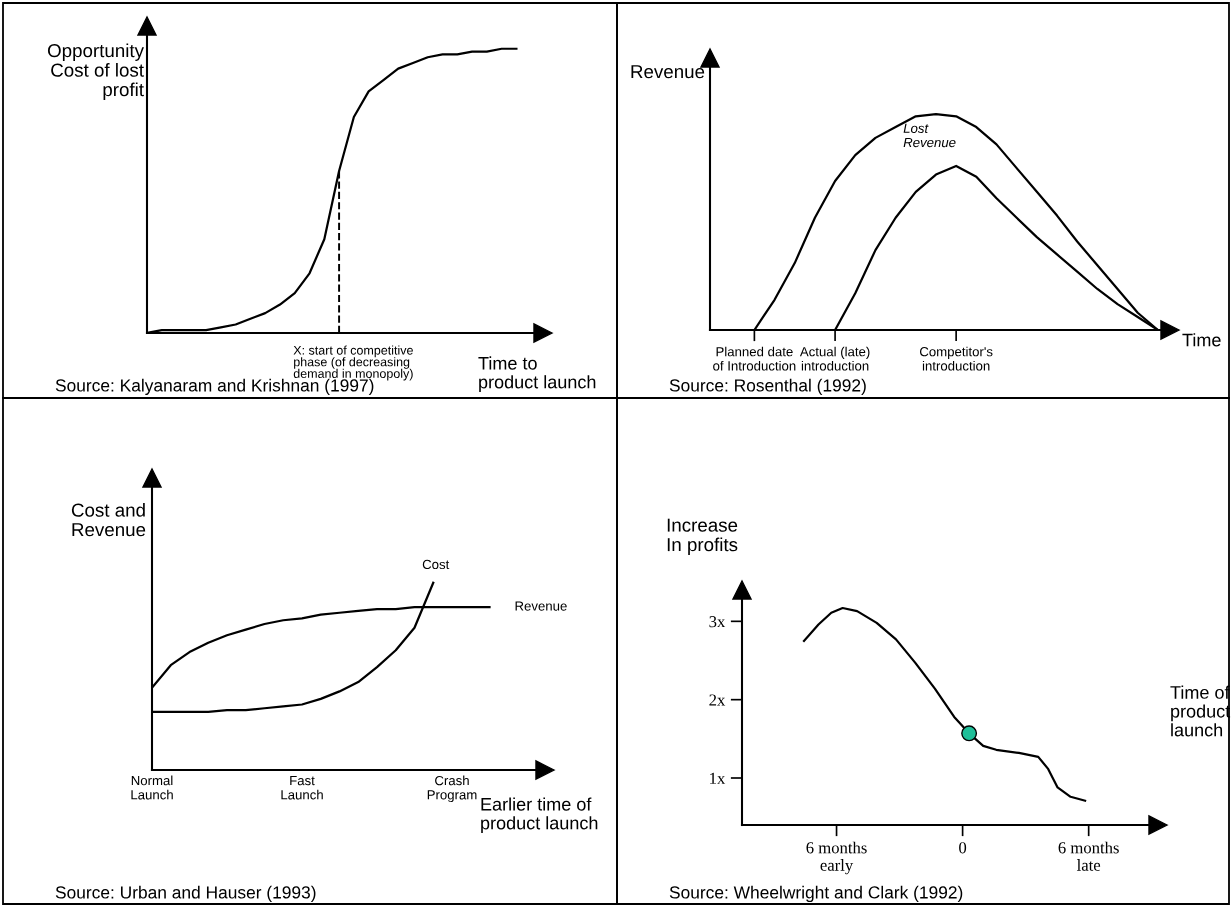 The width and height of the screenshot is (1232, 905). I want to click on x-tick-label: 0, so click(963, 848).